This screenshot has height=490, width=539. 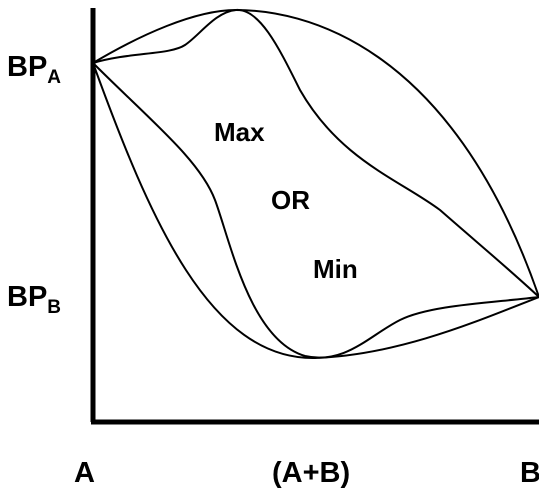 What do you see at coordinates (84, 473) in the screenshot?
I see `x-label-left: A` at bounding box center [84, 473].